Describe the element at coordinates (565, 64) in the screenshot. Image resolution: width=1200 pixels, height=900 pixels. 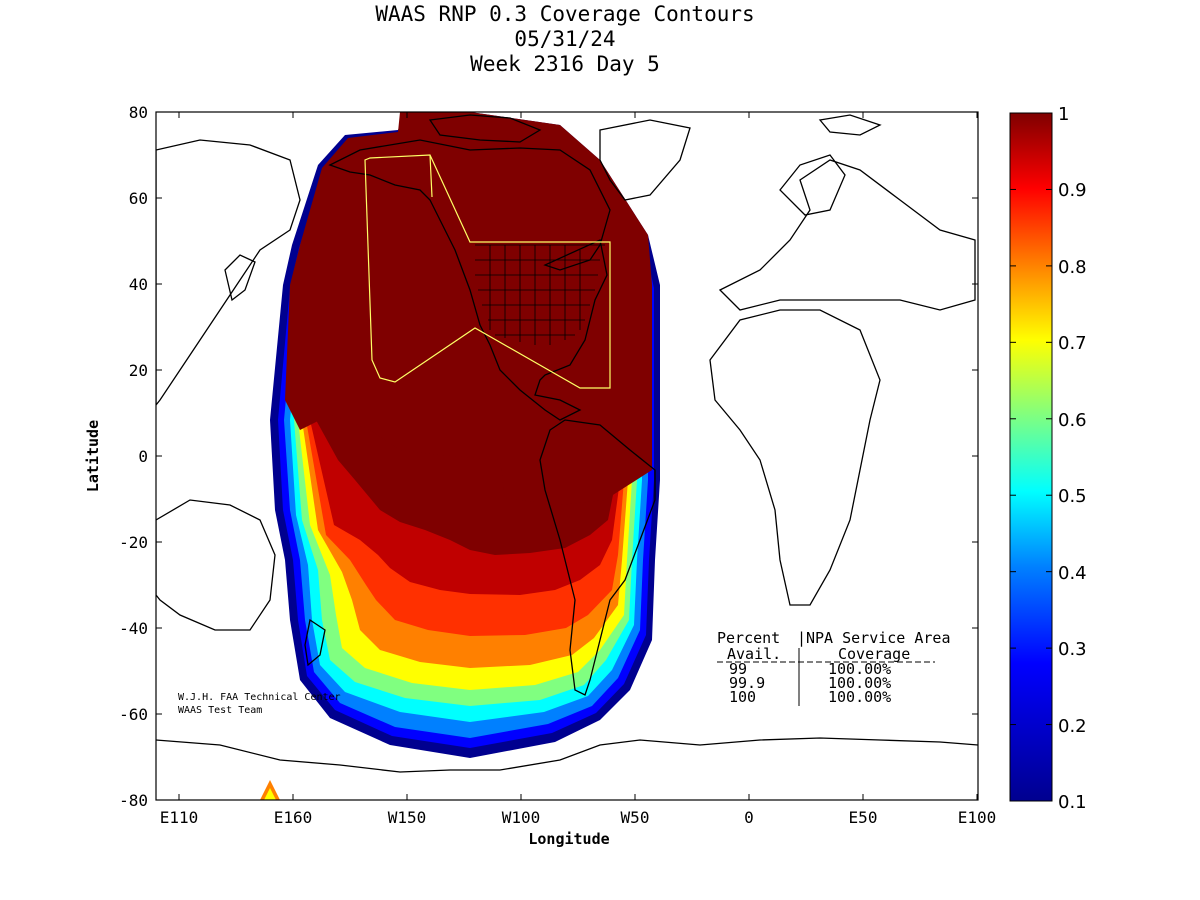
I see `chart-week: Week 2316 Day 5` at that location.